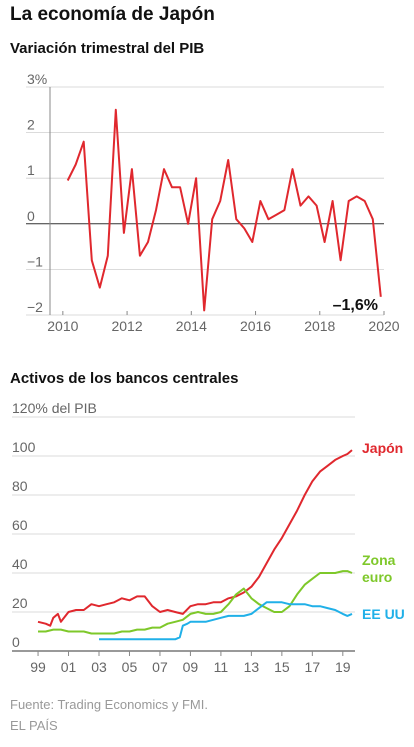 The height and width of the screenshot is (747, 414). Describe the element at coordinates (382, 448) in the screenshot. I see `legend-japan: Japón` at that location.